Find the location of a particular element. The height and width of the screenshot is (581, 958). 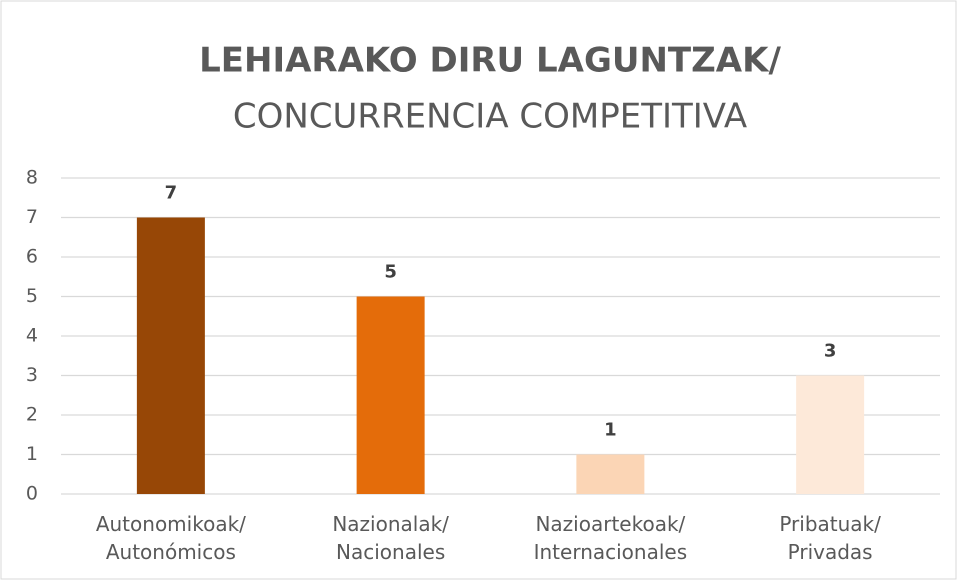

y-tick-label: 7 is located at coordinates (32, 217).